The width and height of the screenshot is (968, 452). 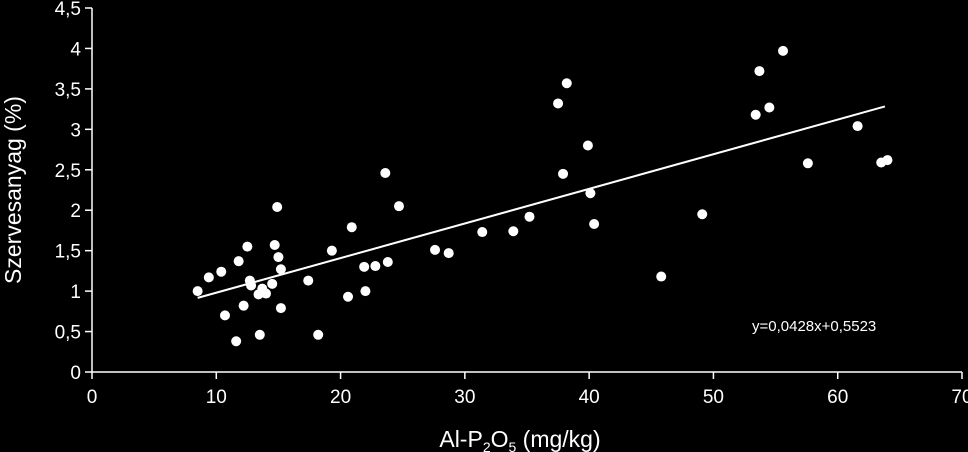 I want to click on y-tick-label: 1,5, so click(x=68, y=252).